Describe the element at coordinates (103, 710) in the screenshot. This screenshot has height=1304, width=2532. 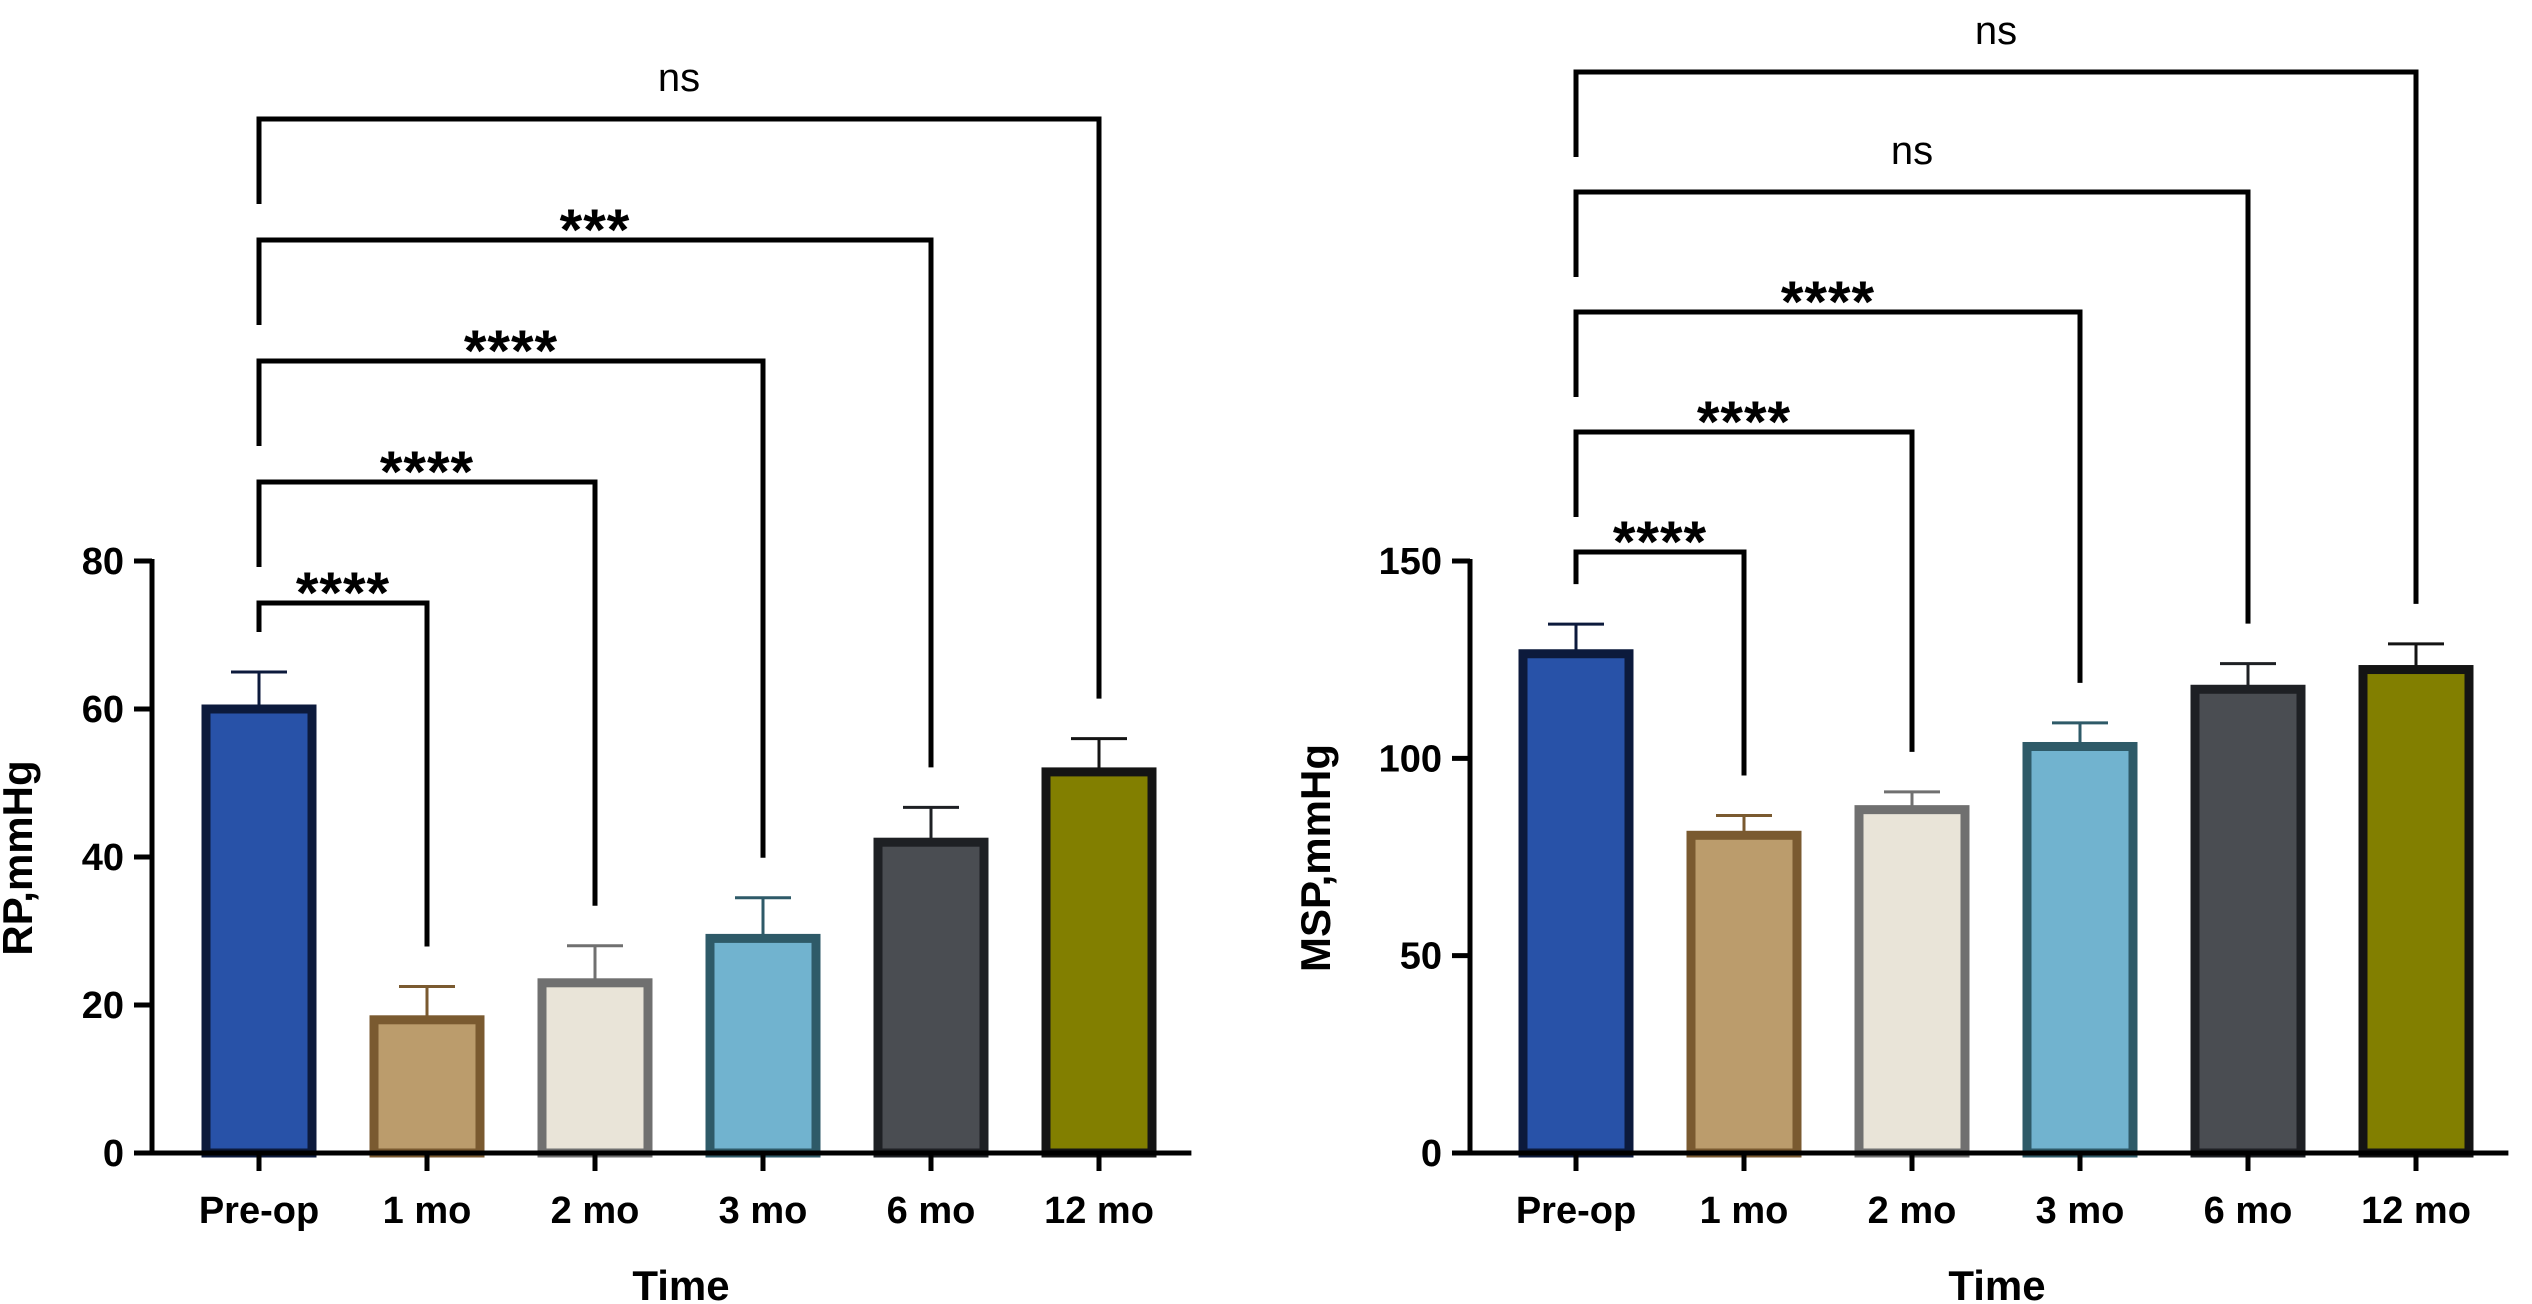
I see `y-tick-label: 60` at that location.